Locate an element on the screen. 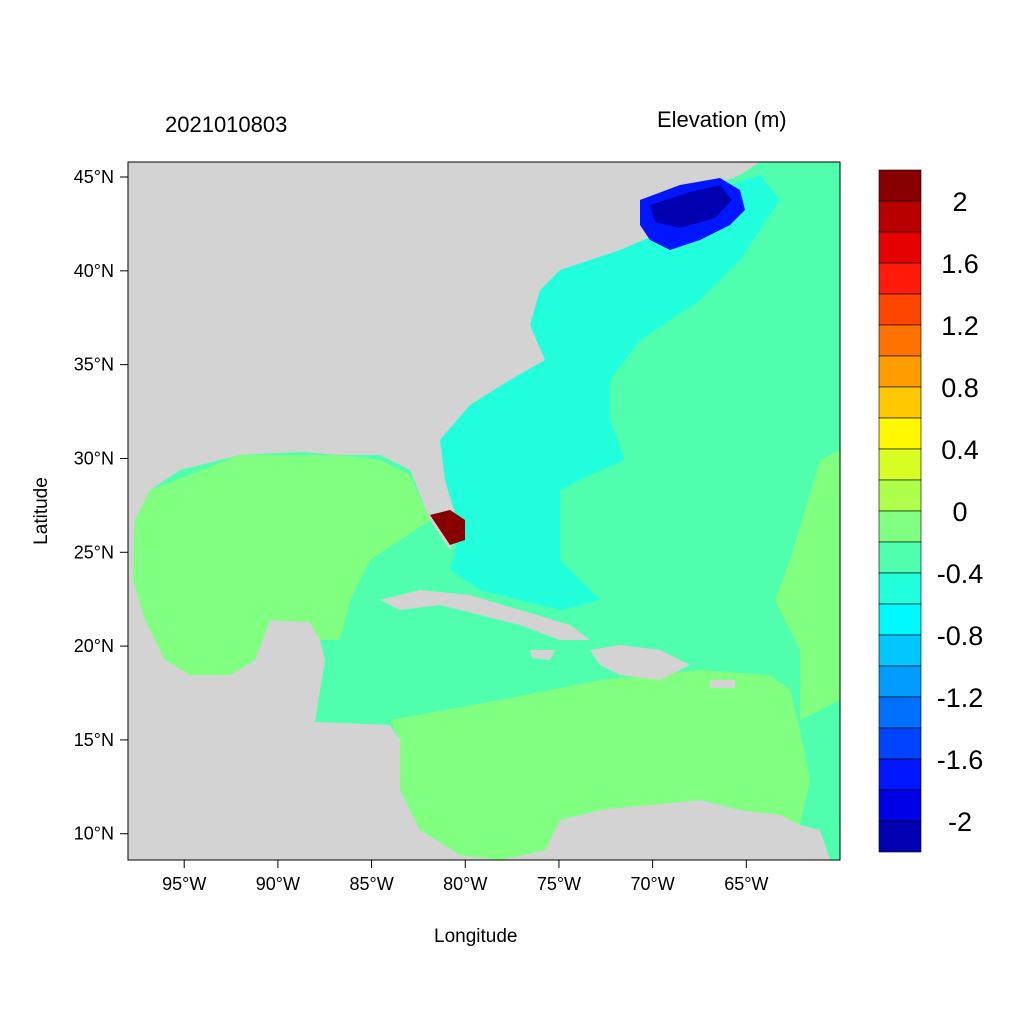 The width and height of the screenshot is (1024, 1024). colorbar-label: 0.8 is located at coordinates (960, 388).